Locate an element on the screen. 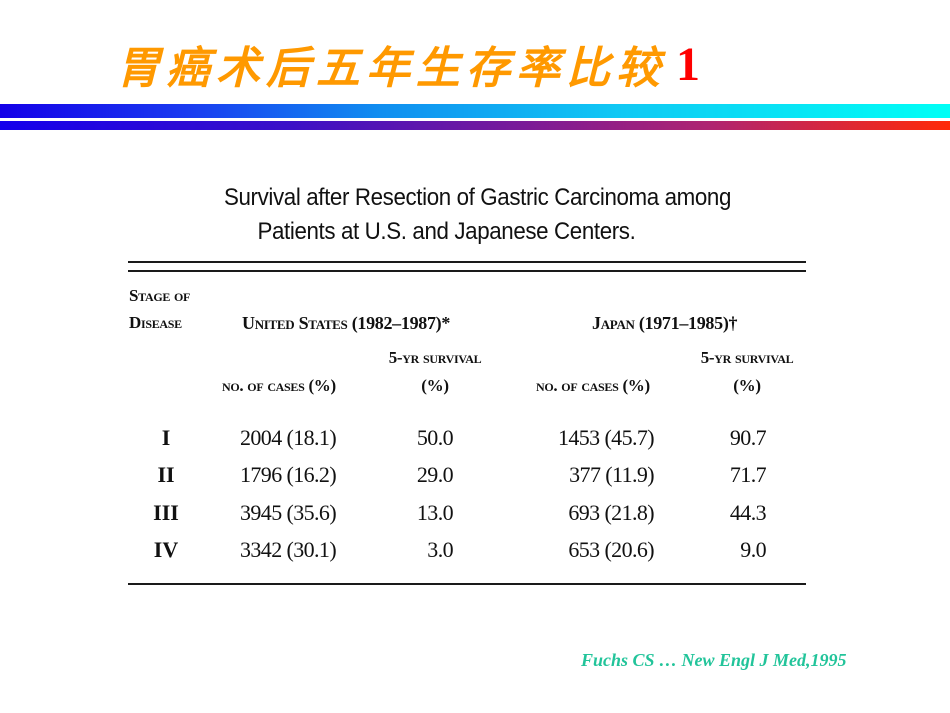 Image resolution: width=950 pixels, height=713 pixels. slide-title: 胃癌术后五年生存率比较 1 is located at coordinates (408, 64).